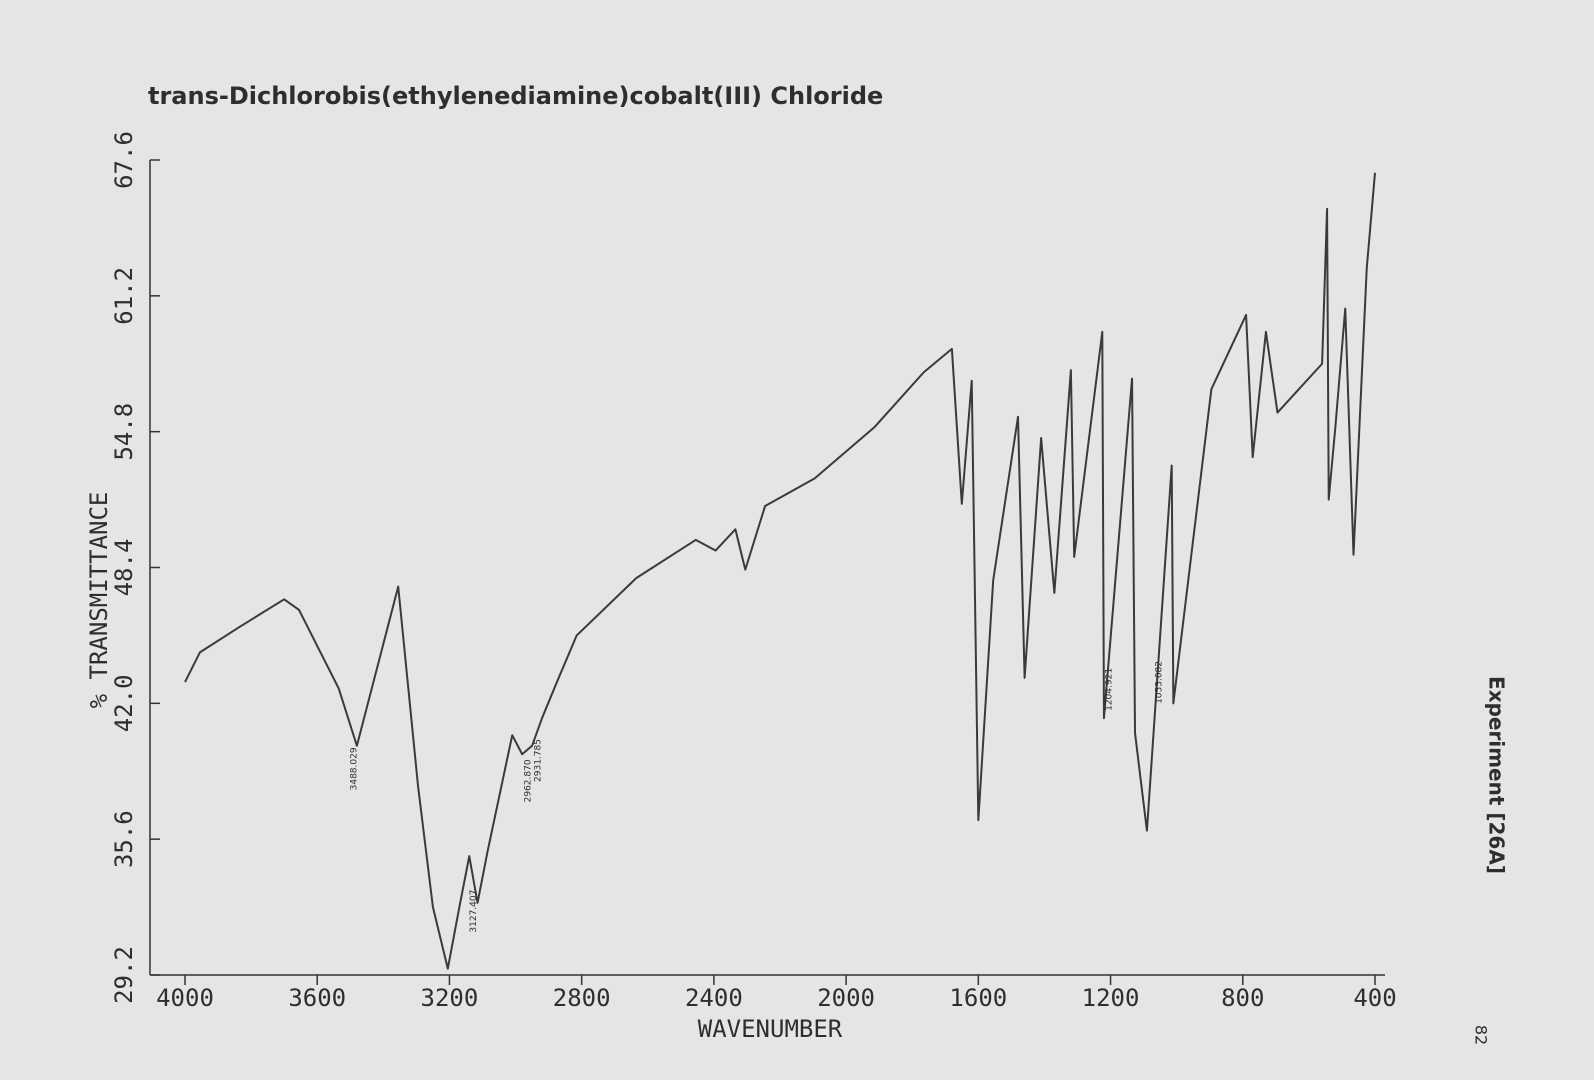 The image size is (1594, 1080). I want to click on x-axis-label: WAVENUMBER, so click(770, 1029).